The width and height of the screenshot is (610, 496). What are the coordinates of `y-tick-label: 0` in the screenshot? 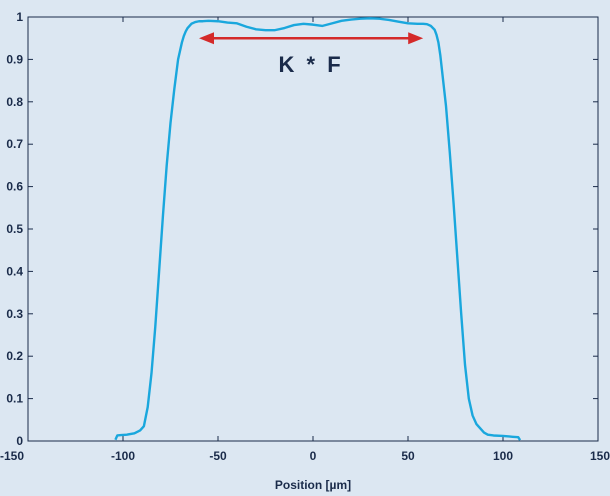 It's located at (19, 441).